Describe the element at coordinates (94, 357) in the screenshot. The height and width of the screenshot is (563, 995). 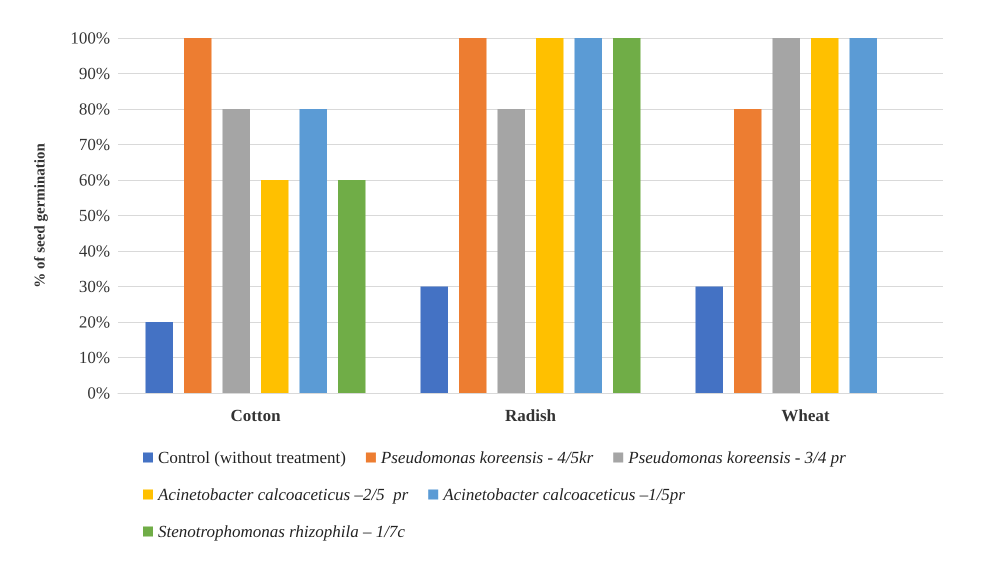
I see `y-tick-label: 10%` at that location.